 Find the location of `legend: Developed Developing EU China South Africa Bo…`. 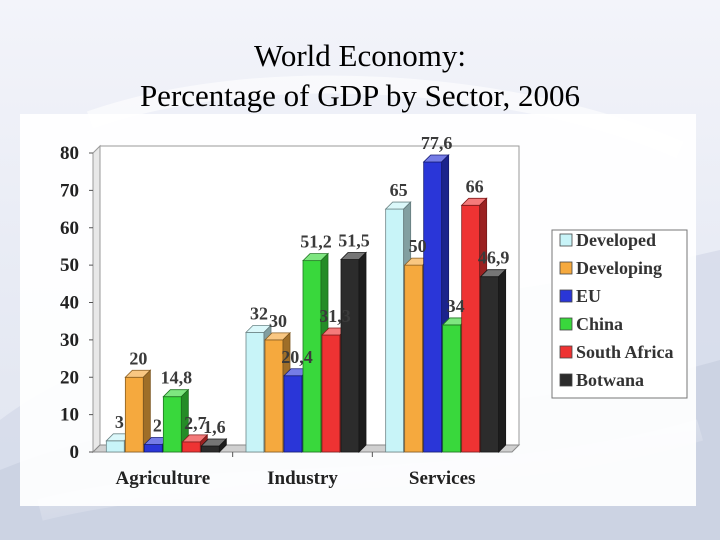

legend: Developed Developing EU China South Africa Bo… is located at coordinates (619, 314).